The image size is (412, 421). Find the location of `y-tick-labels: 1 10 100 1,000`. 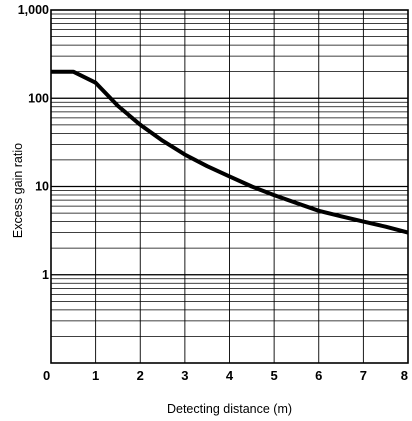

y-tick-labels: 1 10 100 1,000 is located at coordinates (33, 142).